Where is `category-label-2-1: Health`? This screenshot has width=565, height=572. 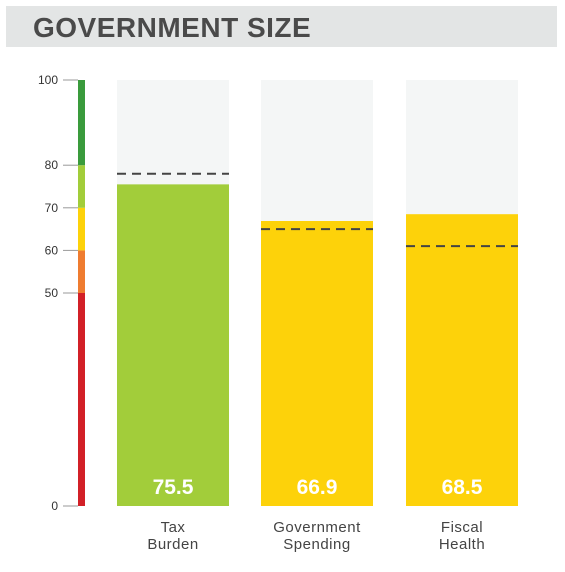
category-label-2-1: Health is located at coordinates (462, 544).